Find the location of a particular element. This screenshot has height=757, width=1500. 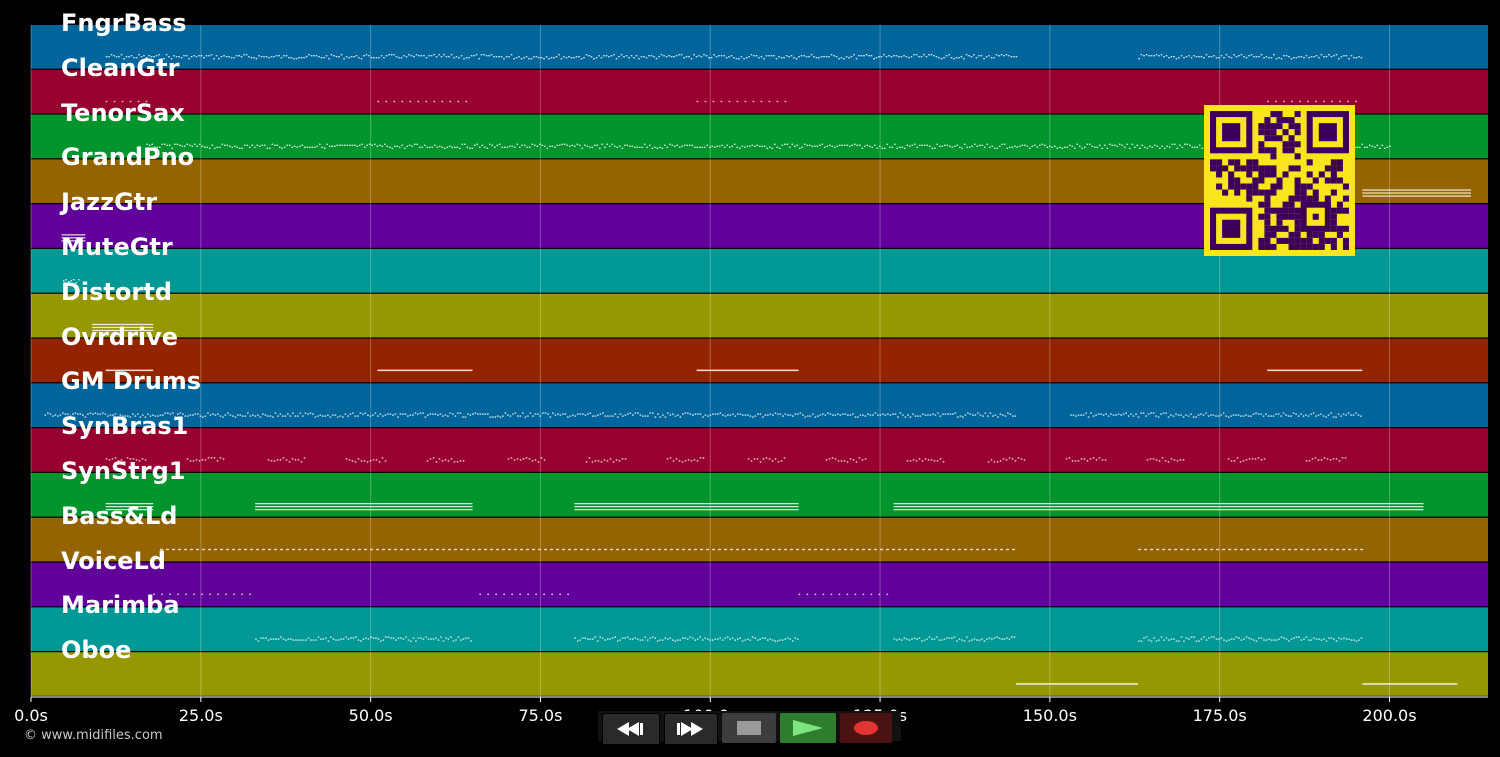

stop-button is located at coordinates (749, 728).